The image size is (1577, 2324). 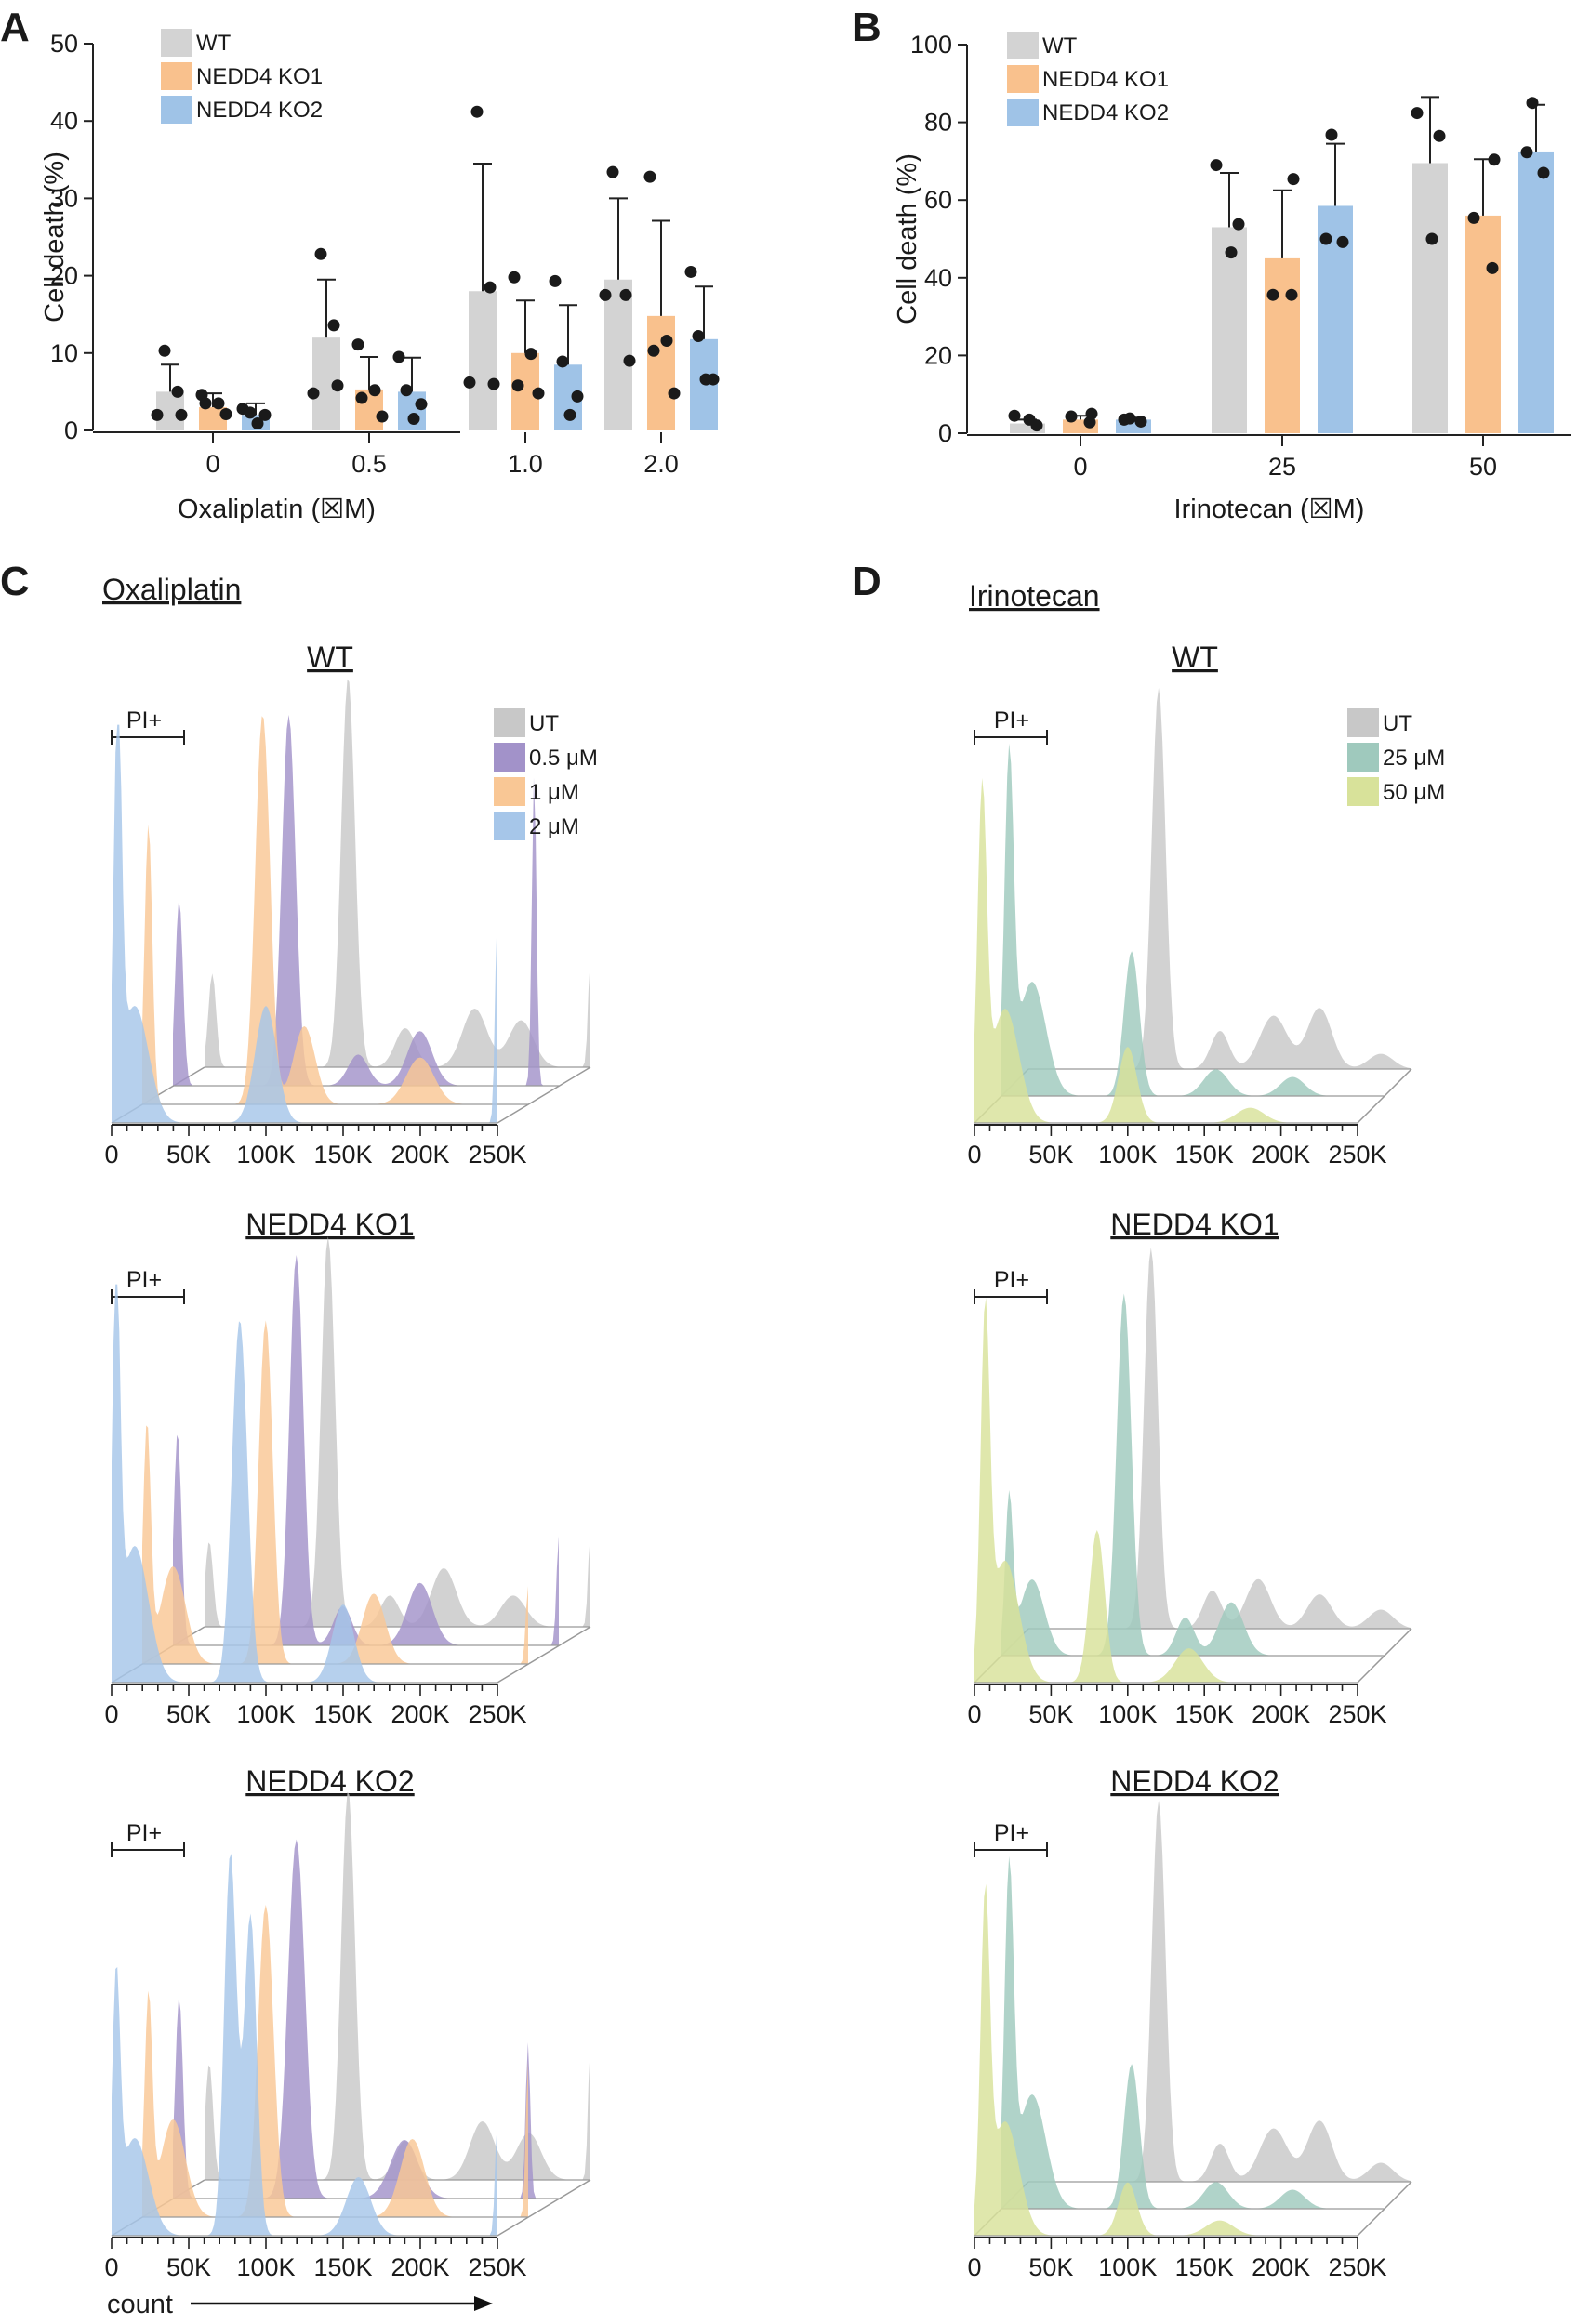 I want to click on y-axis-label: Cell death (%), so click(x=55, y=237).